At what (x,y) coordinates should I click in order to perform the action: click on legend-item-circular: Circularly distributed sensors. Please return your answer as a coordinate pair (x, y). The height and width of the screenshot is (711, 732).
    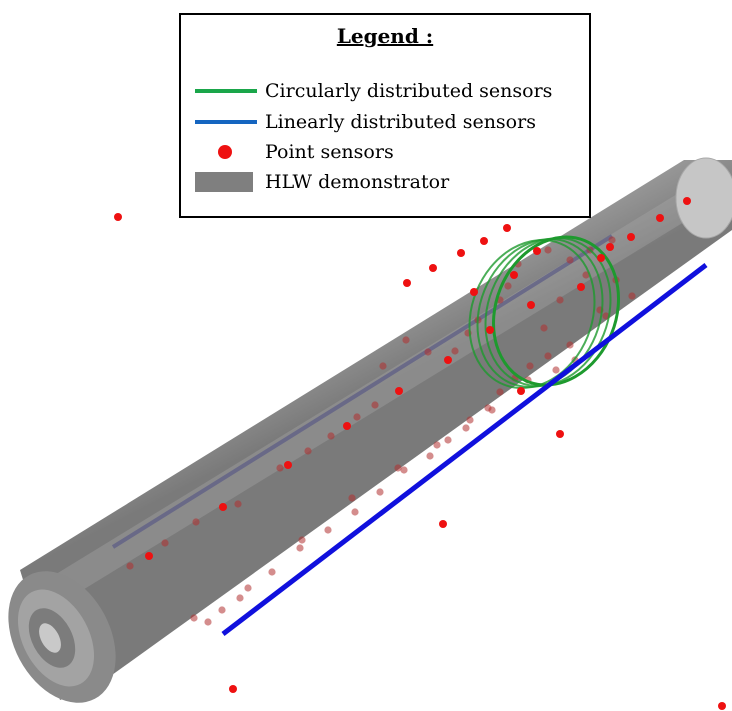
    Looking at the image, I should click on (371, 91).